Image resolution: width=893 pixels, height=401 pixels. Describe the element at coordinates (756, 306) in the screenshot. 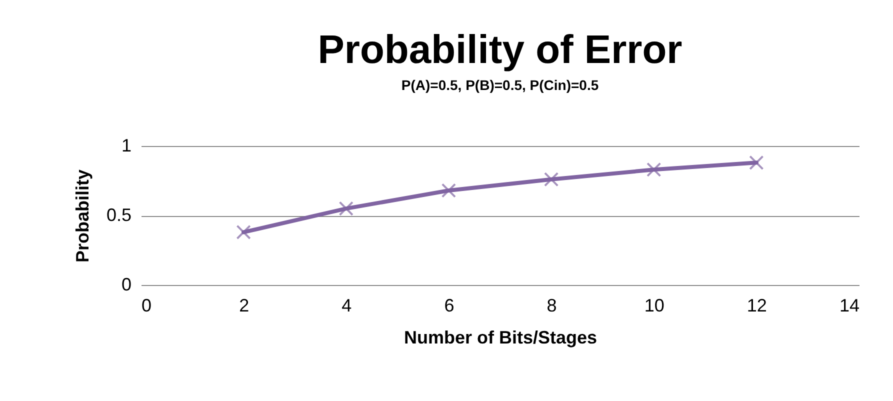

I see `x-tick-label: 12` at that location.